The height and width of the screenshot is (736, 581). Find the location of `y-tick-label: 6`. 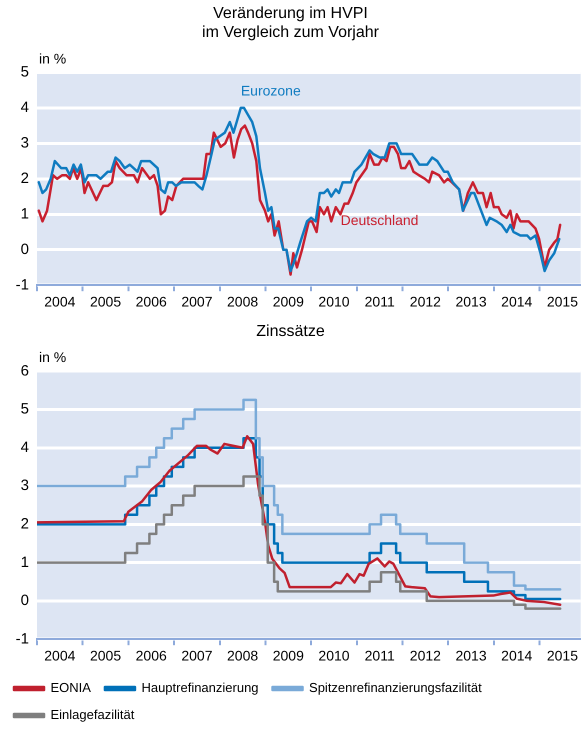

y-tick-label: 6 is located at coordinates (24, 371).